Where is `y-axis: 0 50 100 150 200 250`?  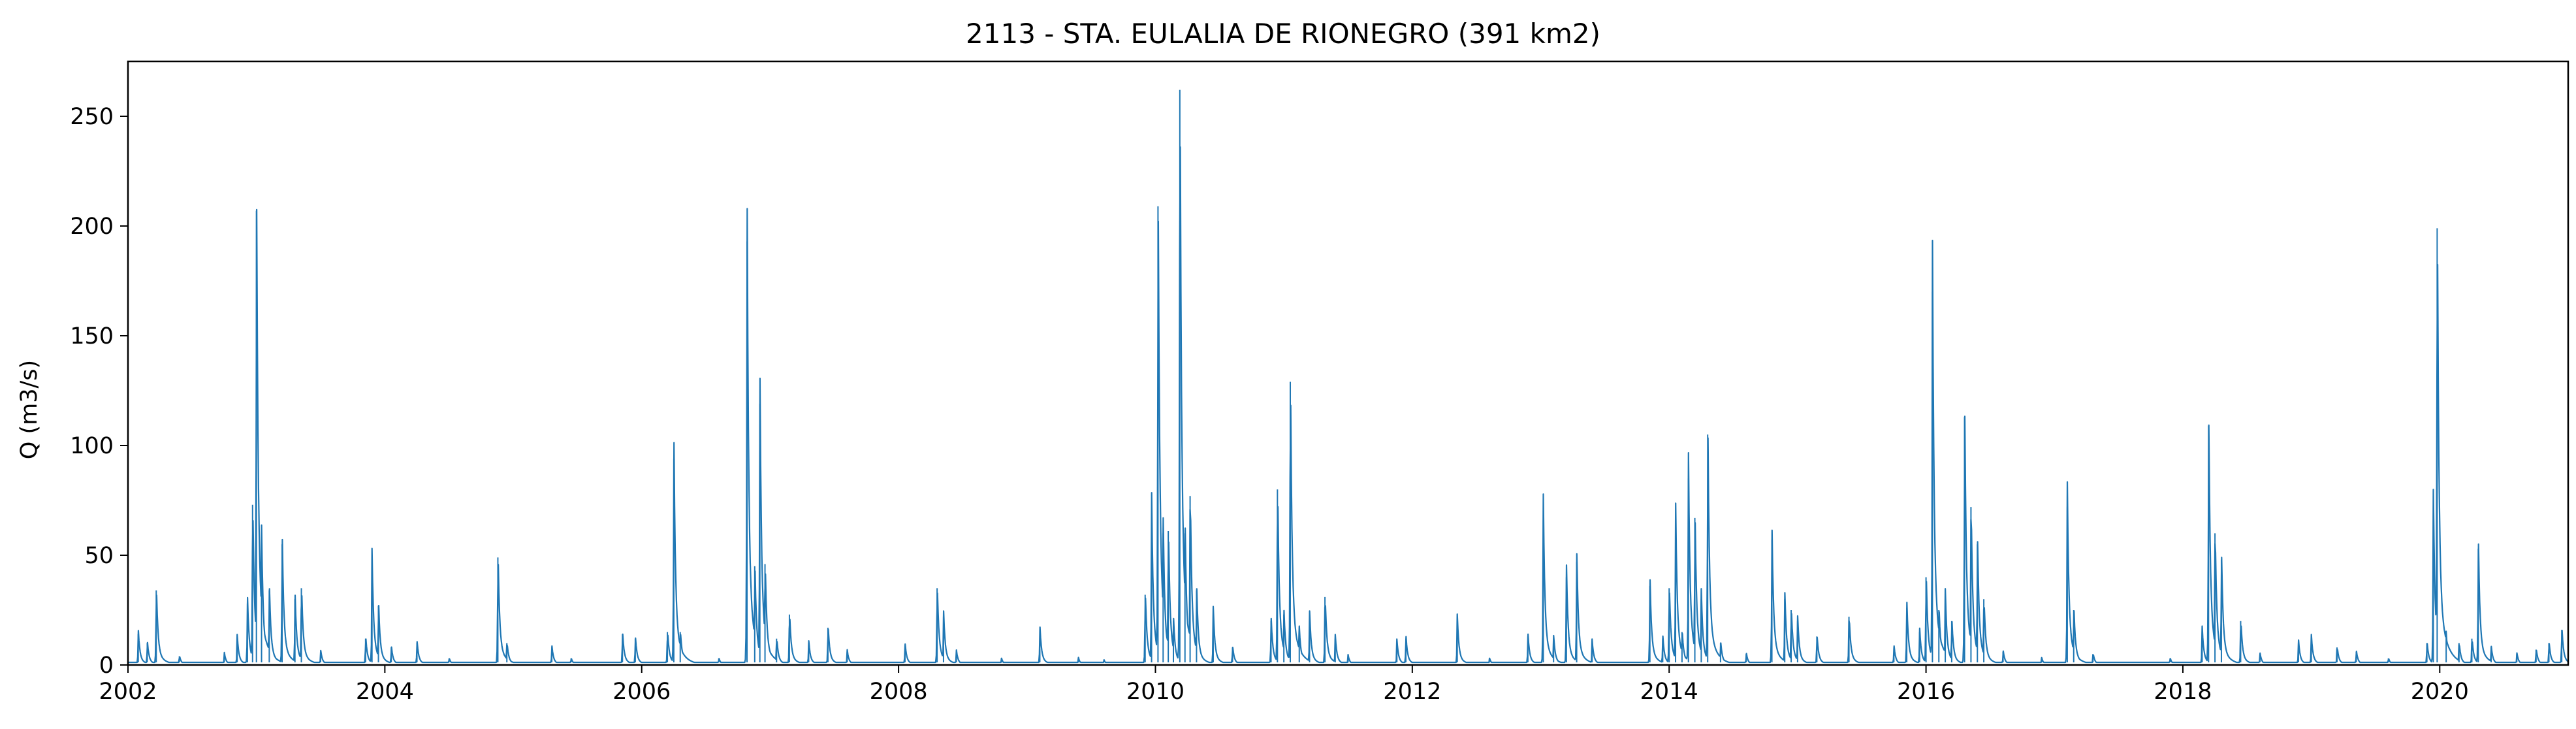 y-axis: 0 50 100 150 200 250 is located at coordinates (99, 391).